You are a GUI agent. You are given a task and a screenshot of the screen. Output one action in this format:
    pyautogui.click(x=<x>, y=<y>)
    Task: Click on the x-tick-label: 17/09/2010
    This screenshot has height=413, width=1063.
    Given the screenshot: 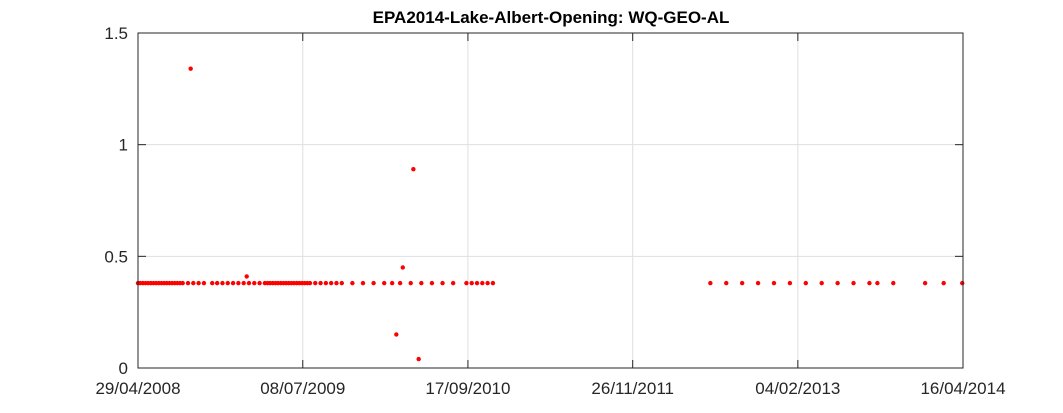 What is the action you would take?
    pyautogui.click(x=467, y=388)
    